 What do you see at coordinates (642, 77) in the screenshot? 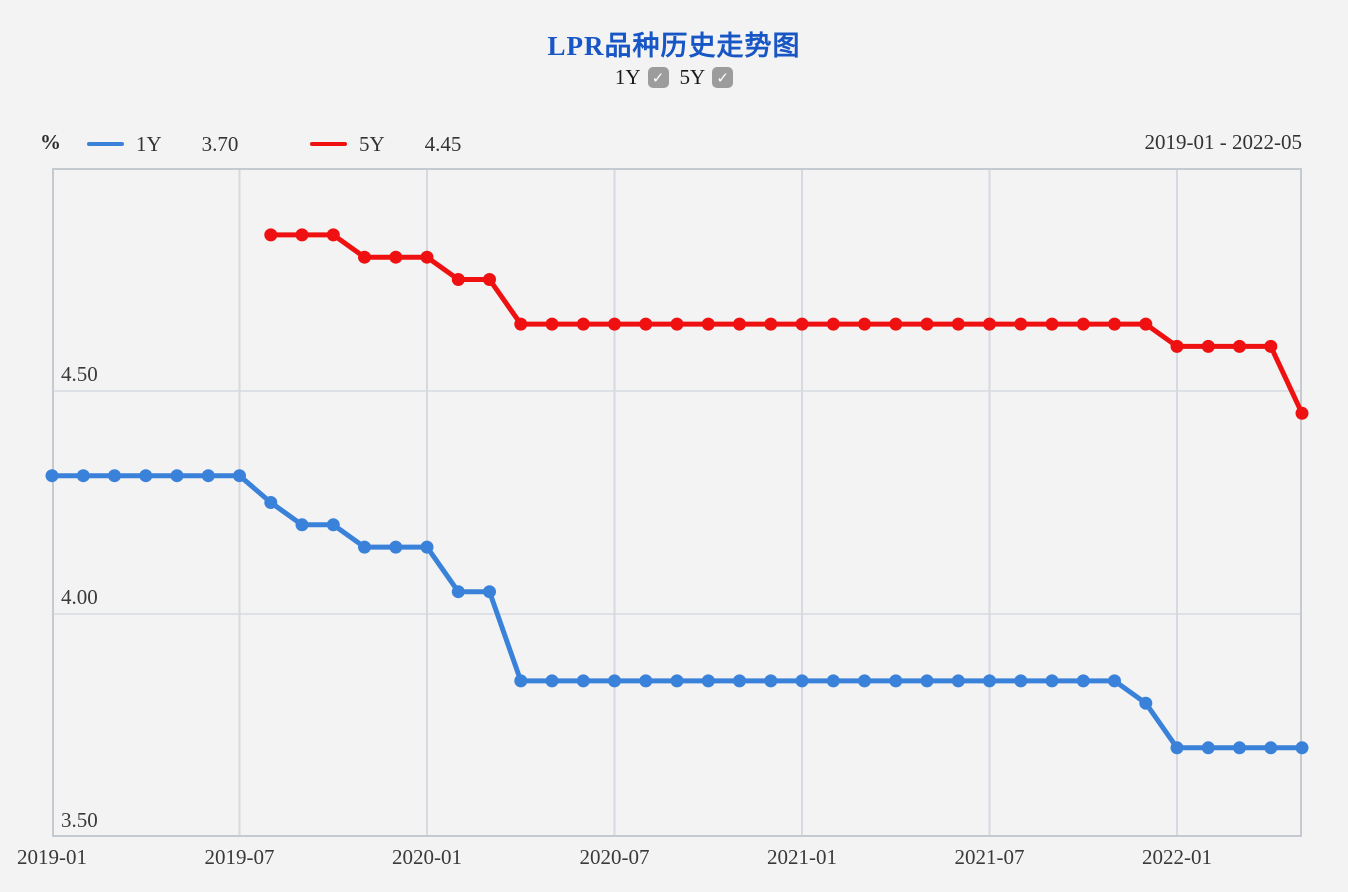
I see `toggle-group-1y: 1Y ✓` at bounding box center [642, 77].